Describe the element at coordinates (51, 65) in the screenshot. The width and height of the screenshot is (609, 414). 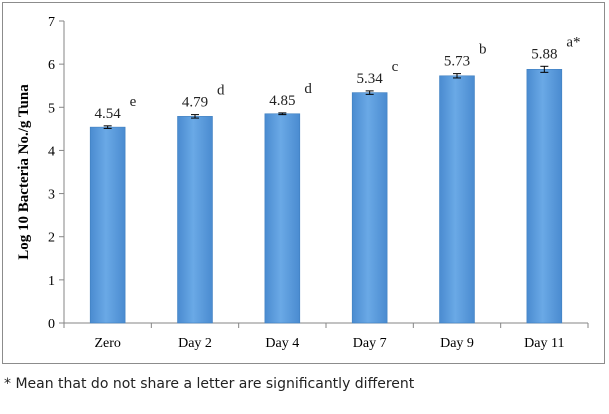
I see `y-tick-label: 6` at that location.